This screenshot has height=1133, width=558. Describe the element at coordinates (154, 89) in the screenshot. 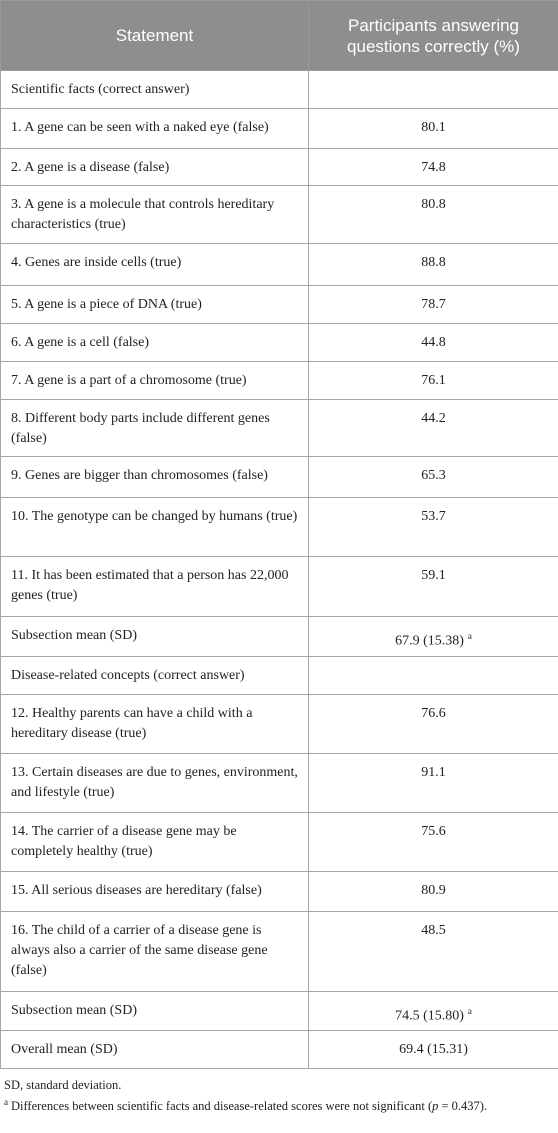

I see `statement-cell: Scientific facts (correct answer)` at that location.